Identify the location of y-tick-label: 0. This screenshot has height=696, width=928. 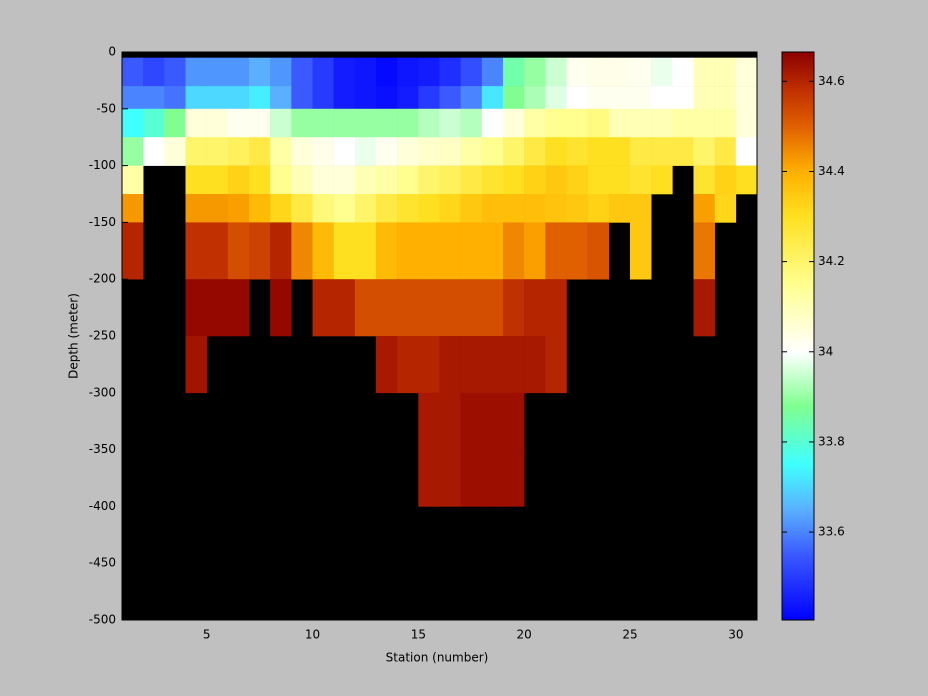
(112, 52).